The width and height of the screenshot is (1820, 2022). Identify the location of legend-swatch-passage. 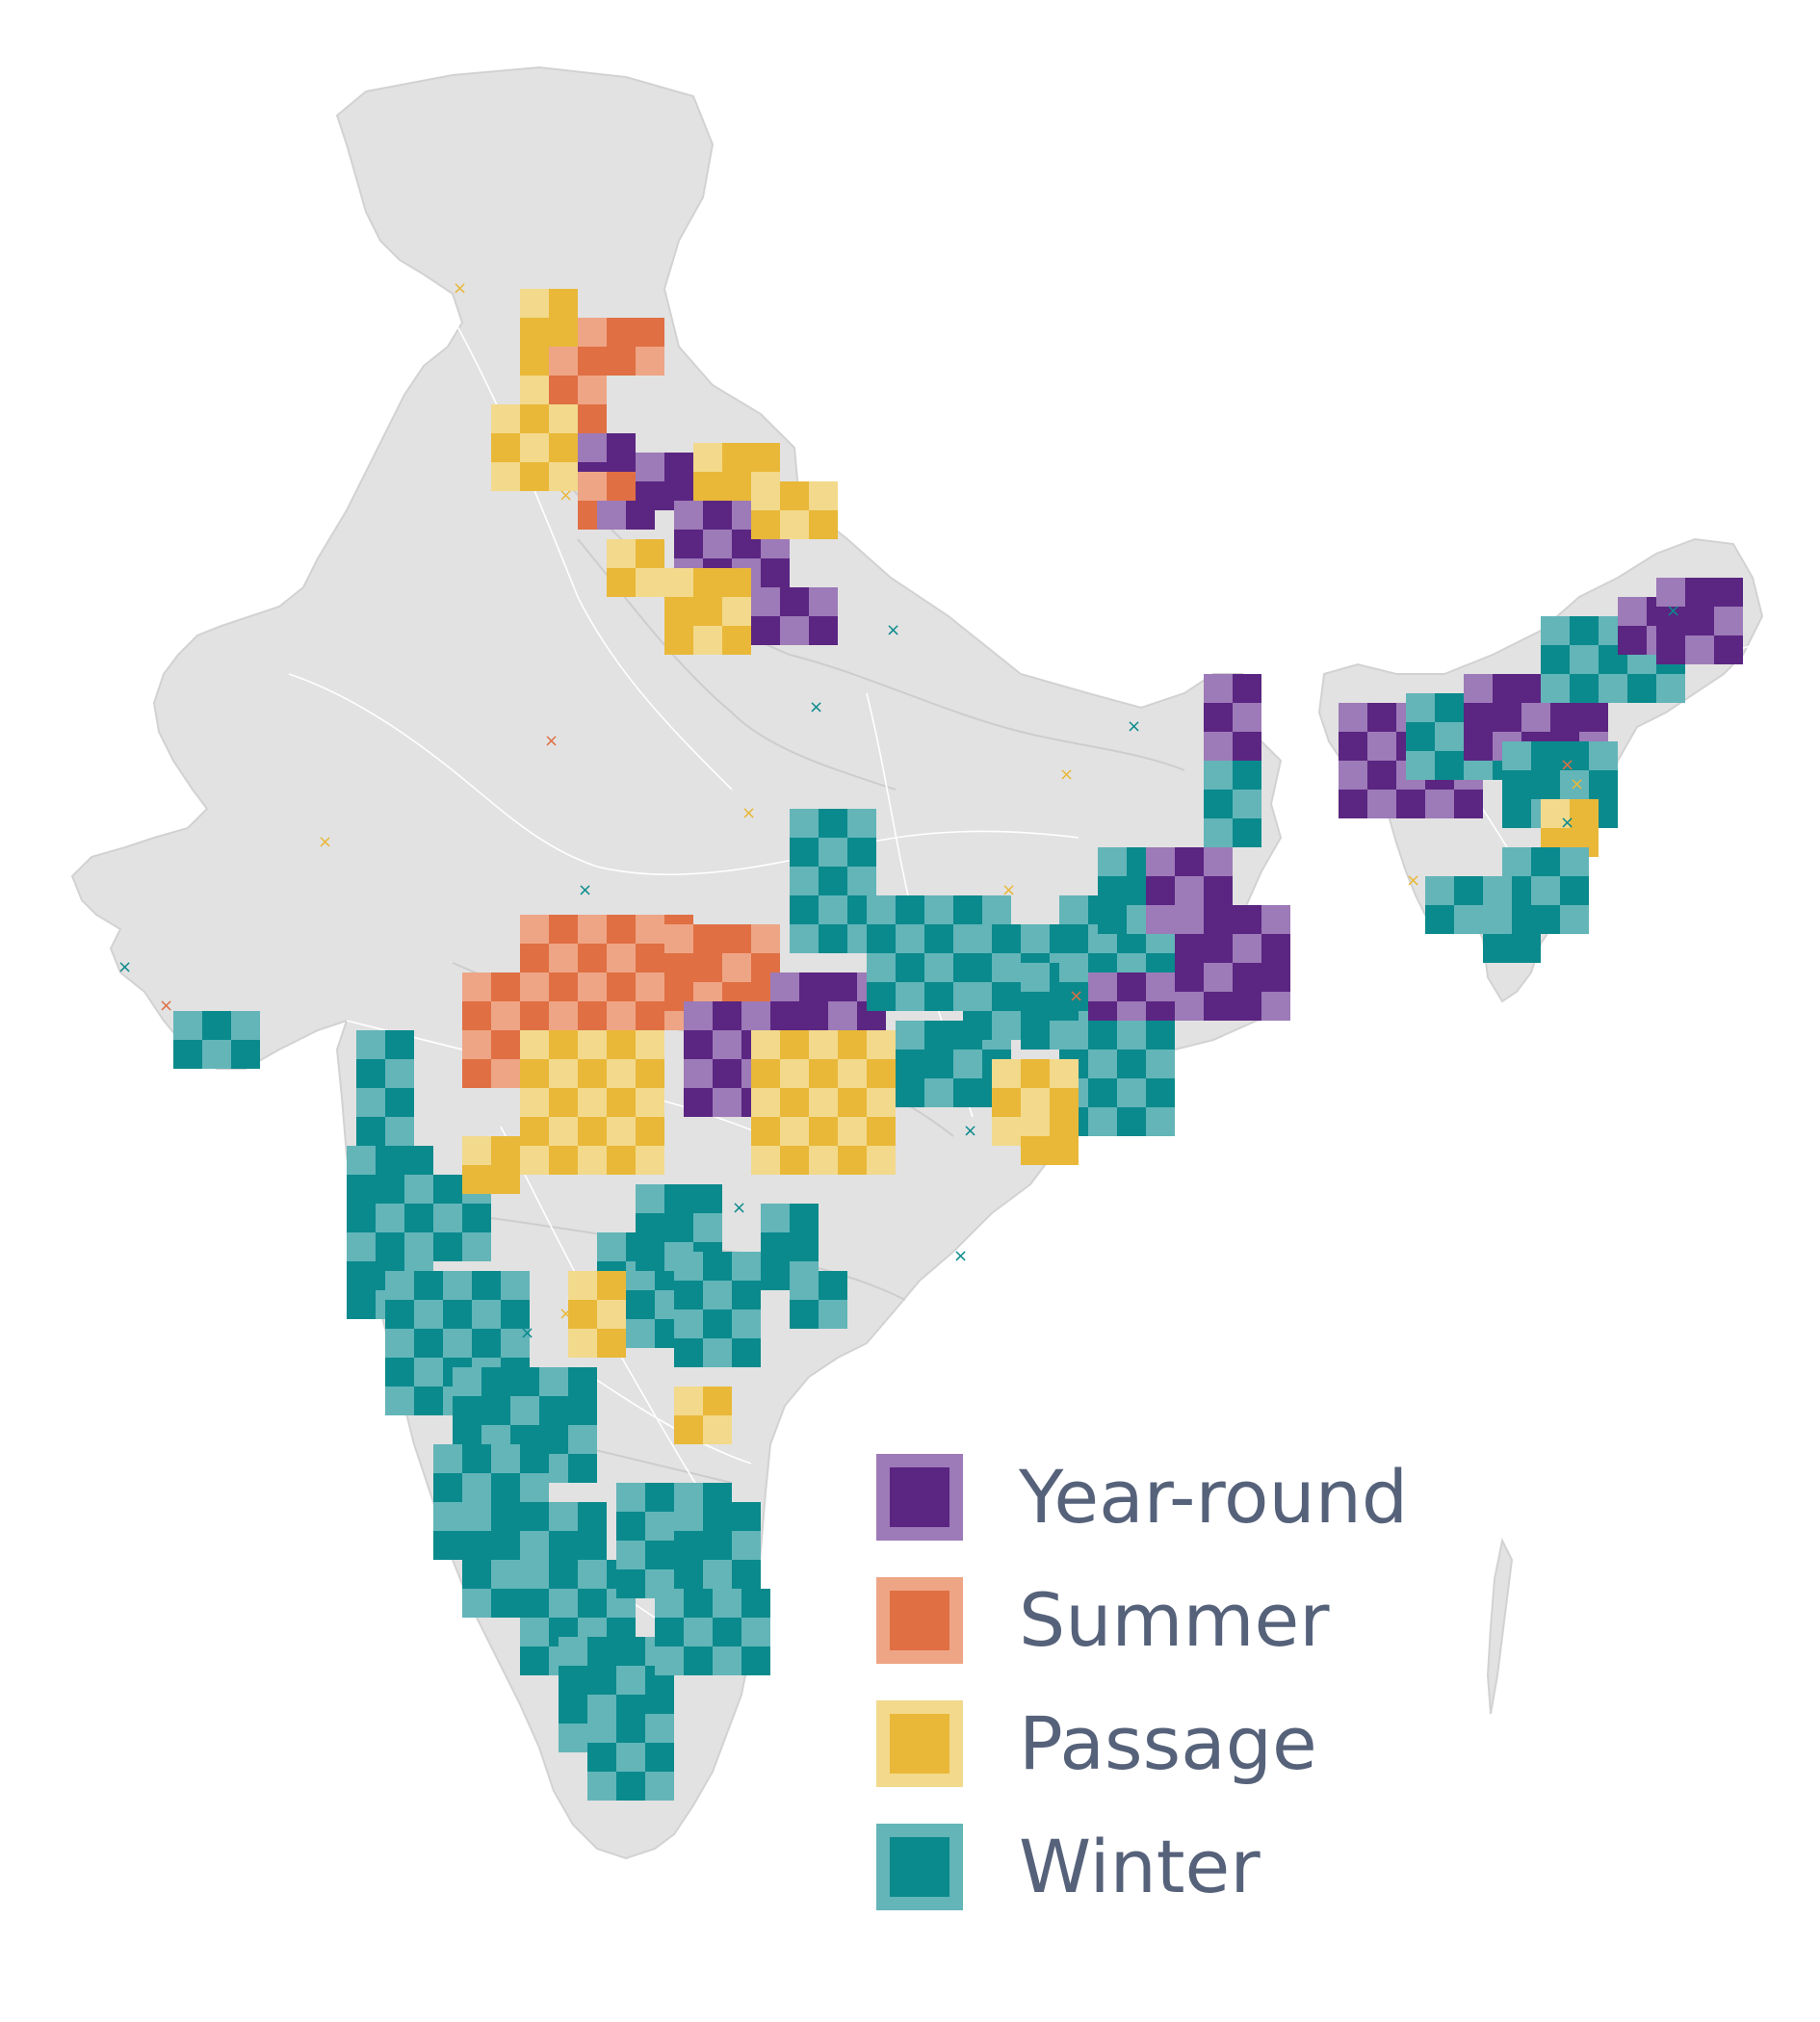
(919, 1744).